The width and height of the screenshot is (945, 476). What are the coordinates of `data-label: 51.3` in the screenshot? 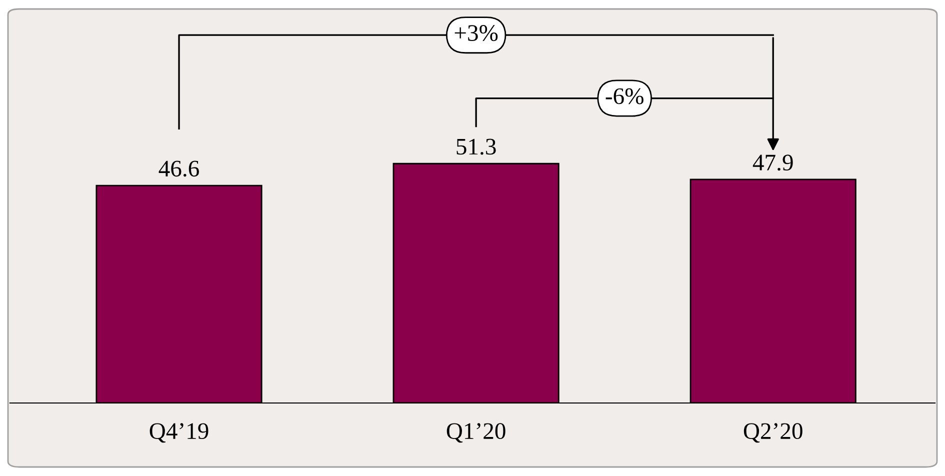 It's located at (476, 146).